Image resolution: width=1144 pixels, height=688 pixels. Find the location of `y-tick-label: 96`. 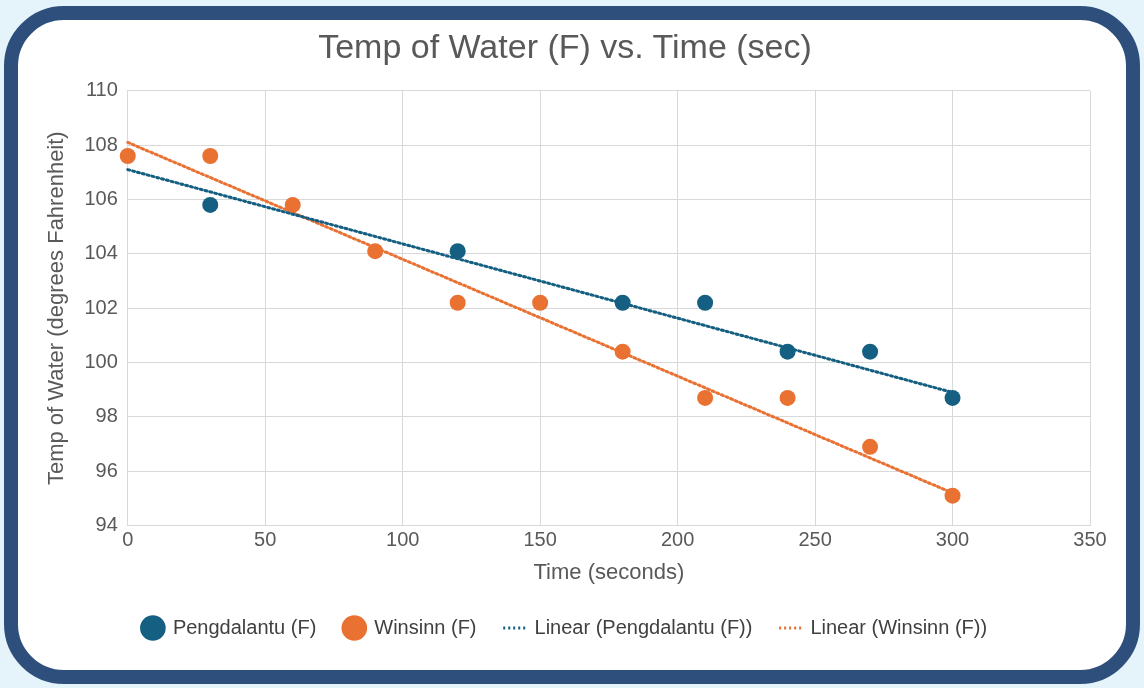

y-tick-label: 96 is located at coordinates (106, 469).